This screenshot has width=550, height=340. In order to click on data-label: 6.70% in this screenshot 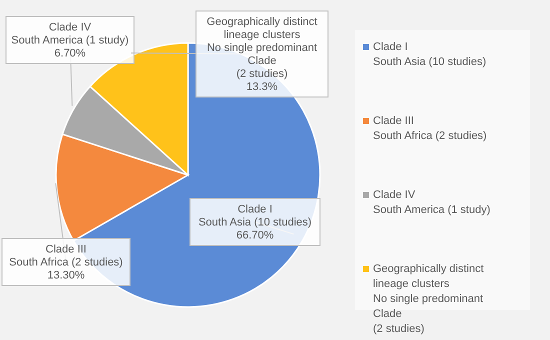, I will do `click(70, 54)`.